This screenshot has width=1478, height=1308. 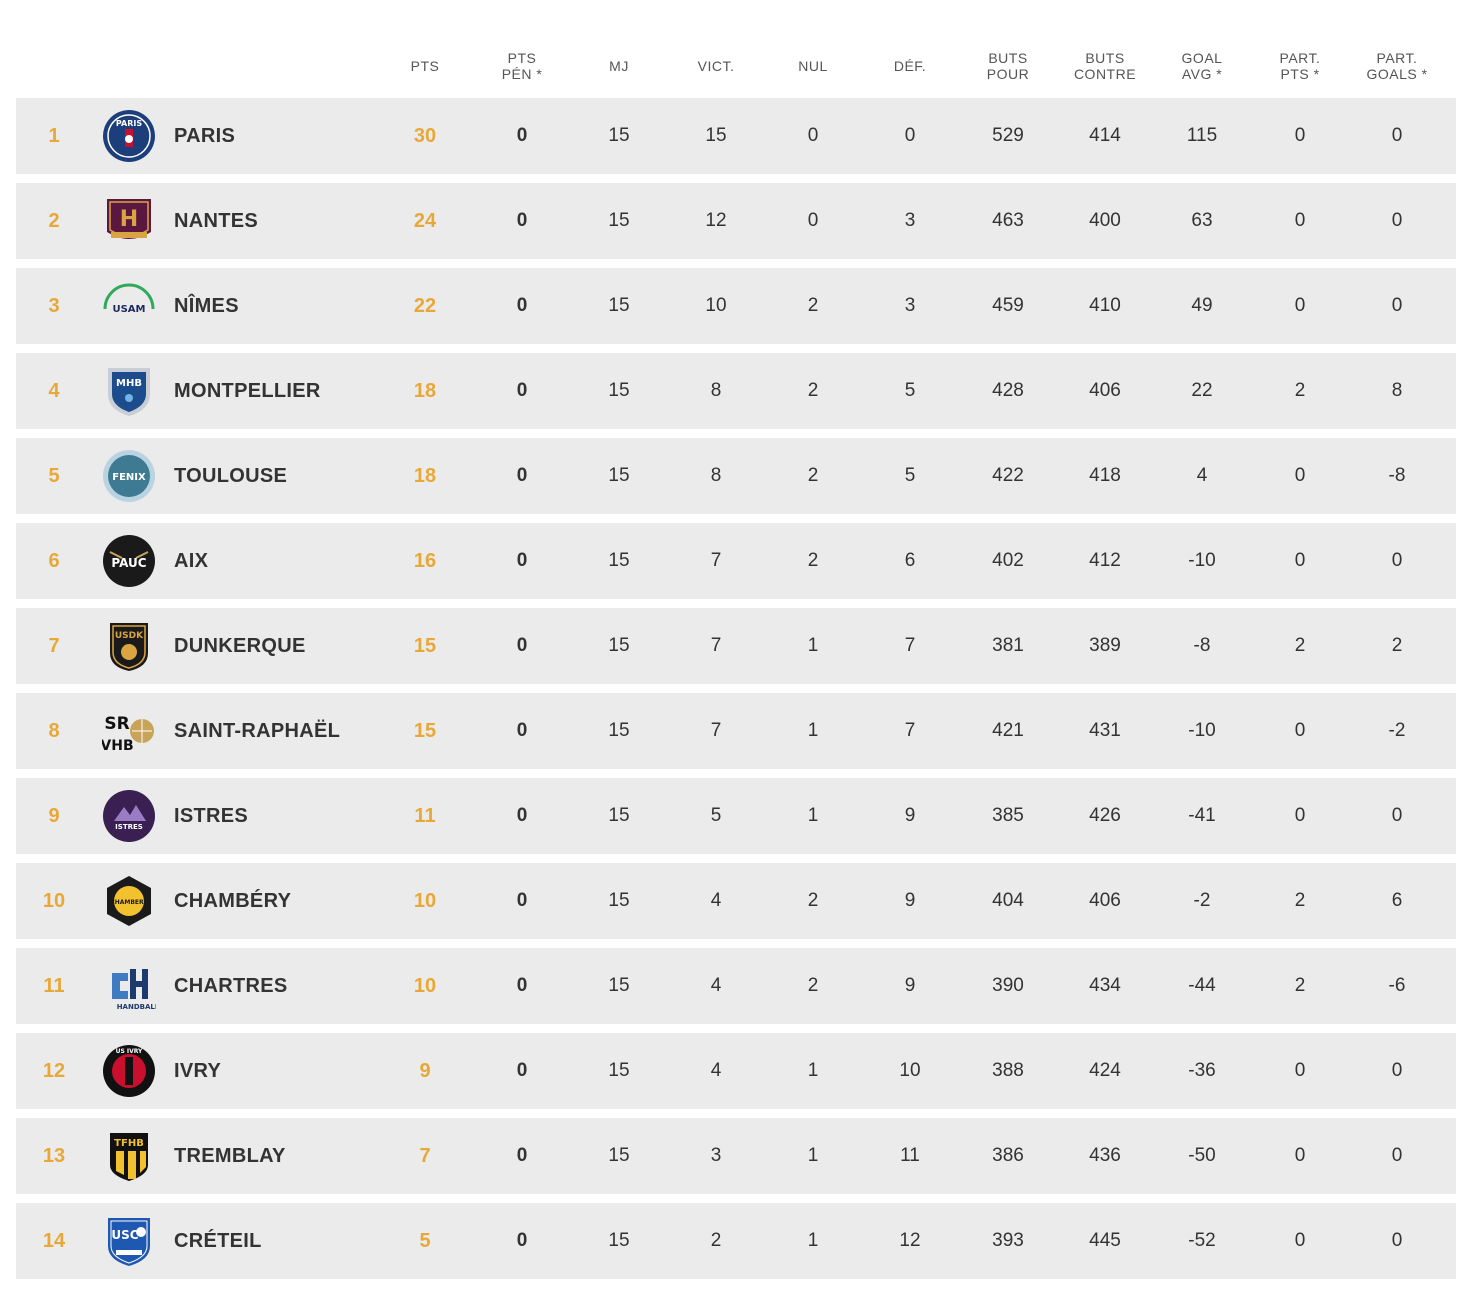 I want to click on svg-text: ISTRES, so click(x=129, y=827).